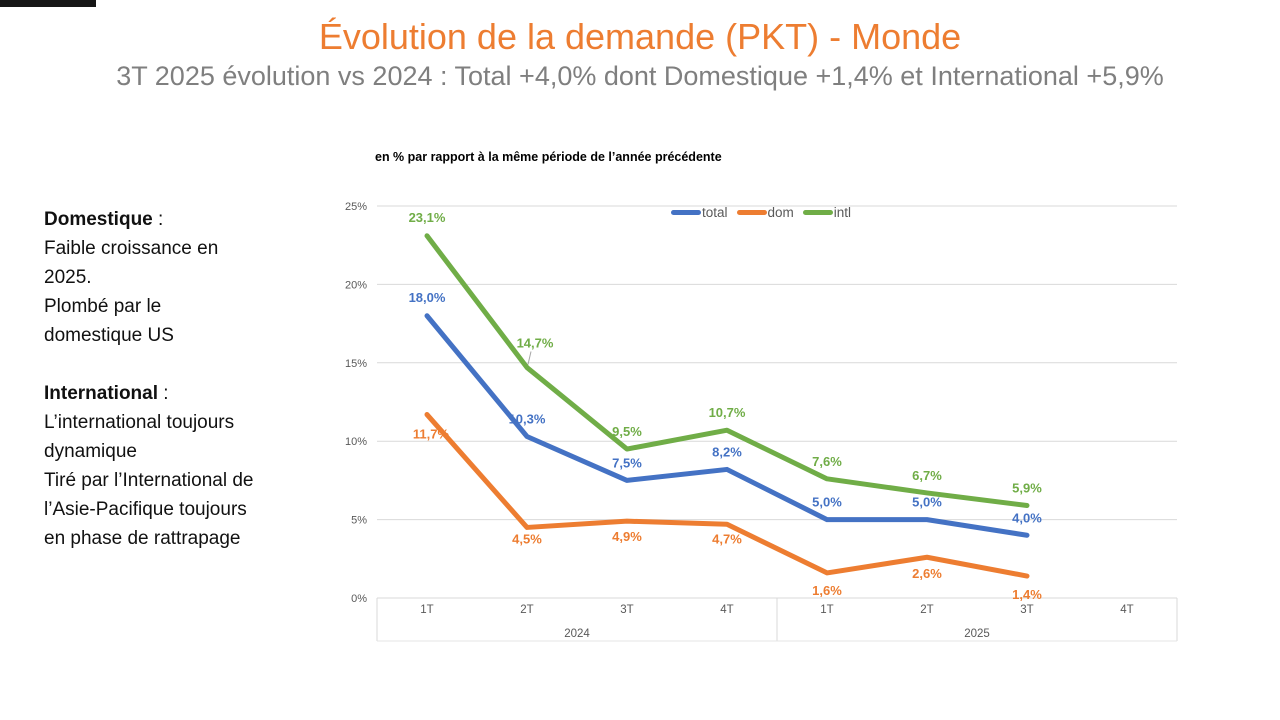 Image resolution: width=1280 pixels, height=720 pixels. I want to click on legend-item-total: total, so click(699, 212).